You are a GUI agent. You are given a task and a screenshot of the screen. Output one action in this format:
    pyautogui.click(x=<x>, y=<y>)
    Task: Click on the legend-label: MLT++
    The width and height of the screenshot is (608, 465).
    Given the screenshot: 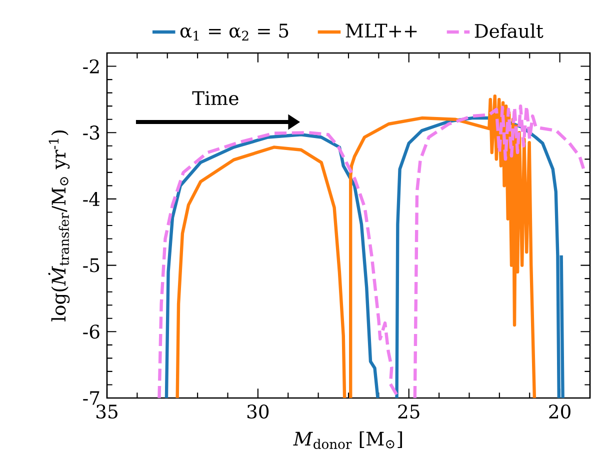 What is the action you would take?
    pyautogui.click(x=381, y=31)
    